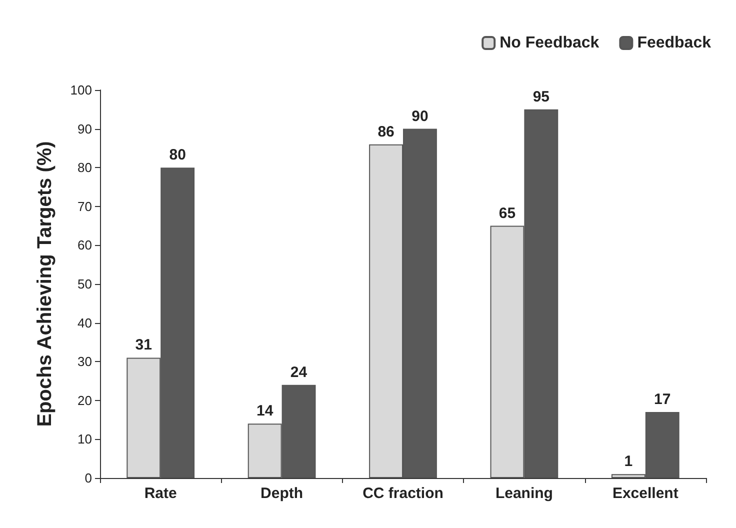  Describe the element at coordinates (541, 97) in the screenshot. I see `data-label: 95` at that location.